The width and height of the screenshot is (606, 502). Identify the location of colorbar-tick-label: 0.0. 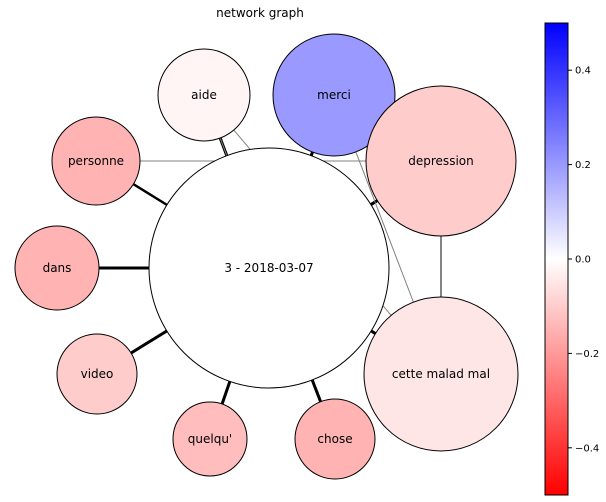
(583, 260).